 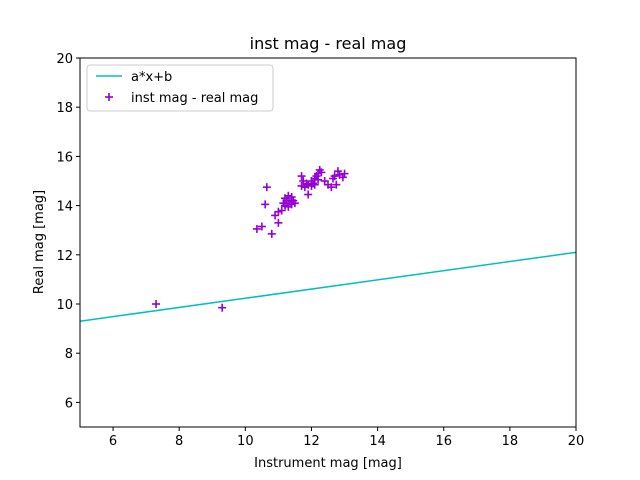 I want to click on x-axis-label: Instrument mag [mag], so click(x=328, y=463).